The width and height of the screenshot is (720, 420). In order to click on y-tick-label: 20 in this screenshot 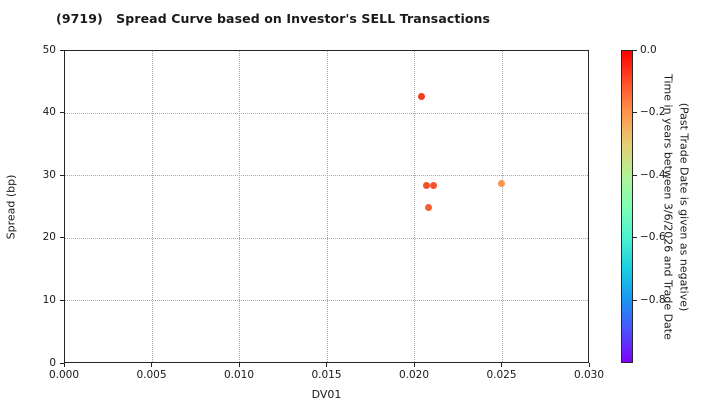, I will do `click(49, 237)`.